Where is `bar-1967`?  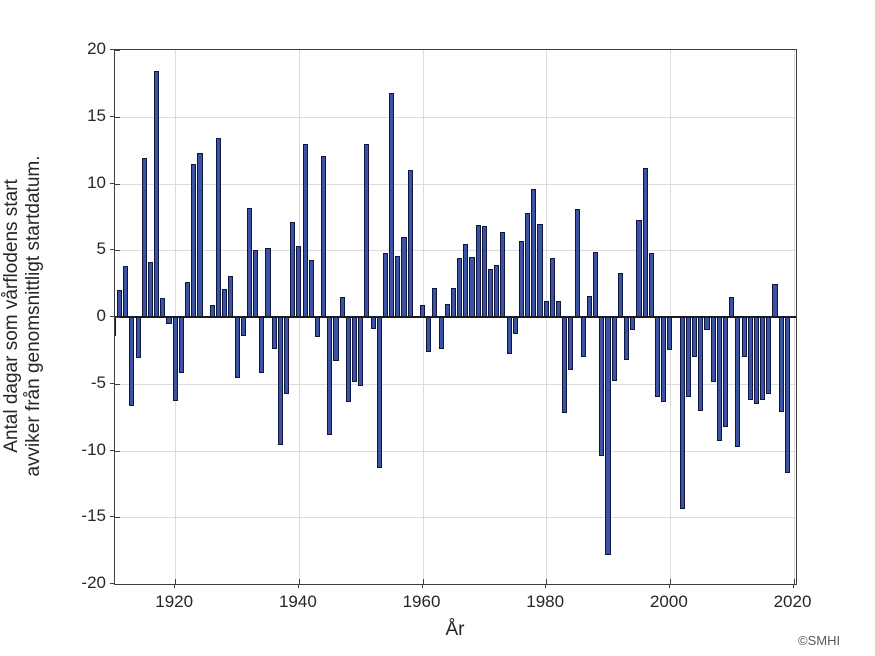
bar-1967 is located at coordinates (466, 280).